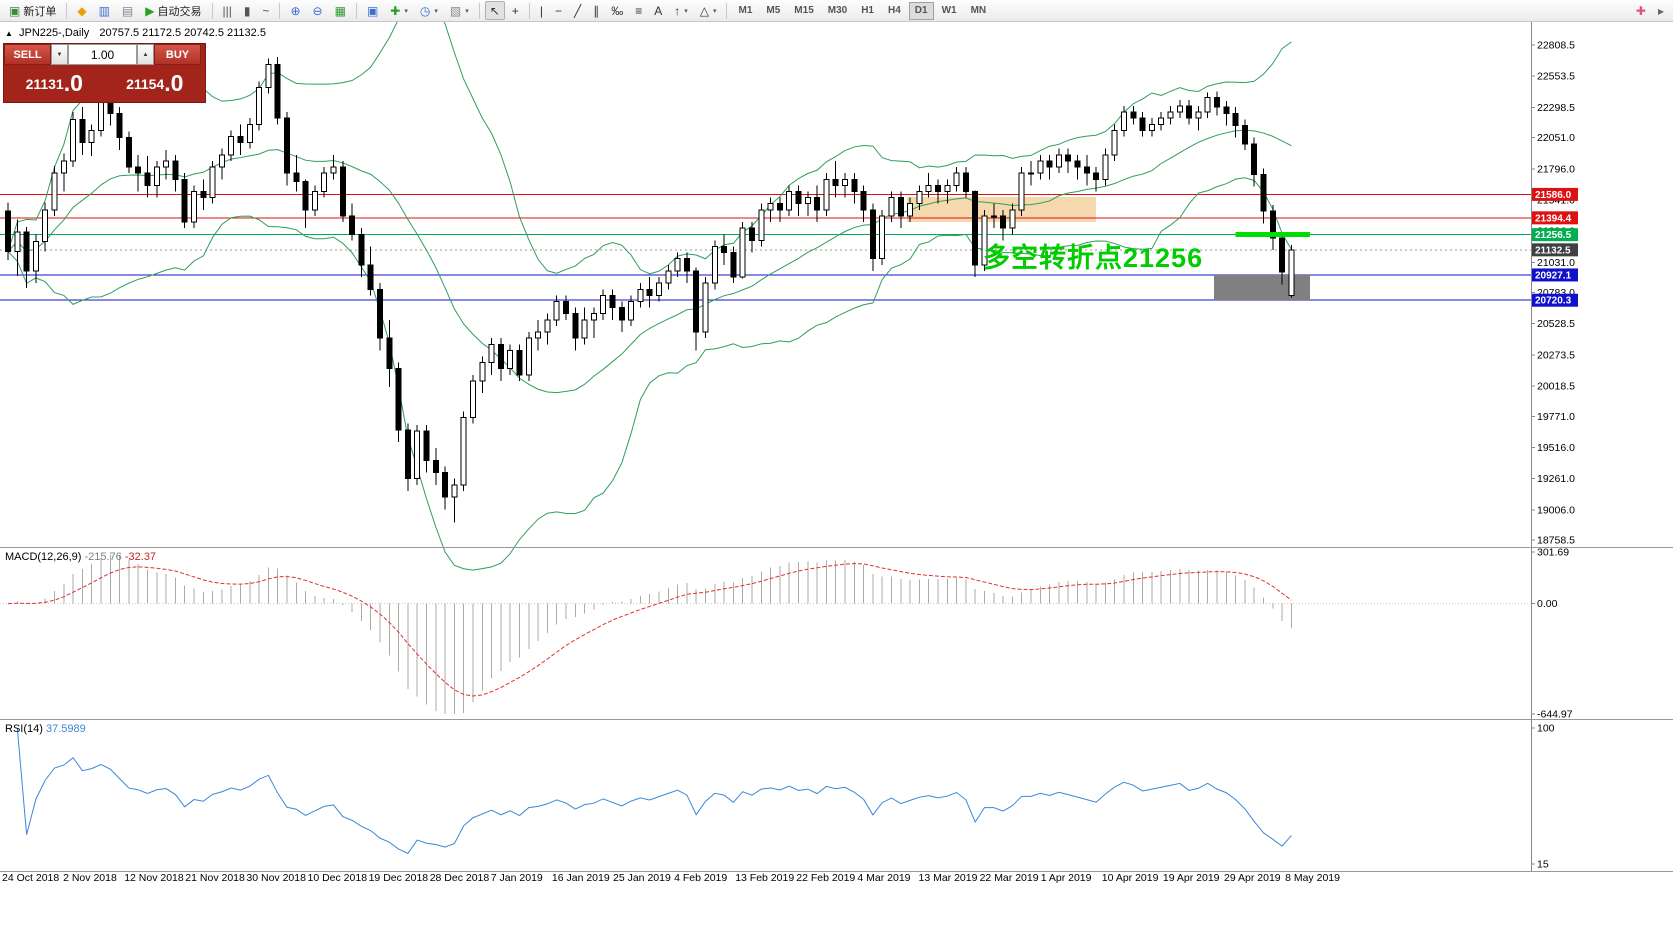 This screenshot has width=1673, height=950. Describe the element at coordinates (43, 557) in the screenshot. I see `macd-name: MACD(12,26,9)` at that location.